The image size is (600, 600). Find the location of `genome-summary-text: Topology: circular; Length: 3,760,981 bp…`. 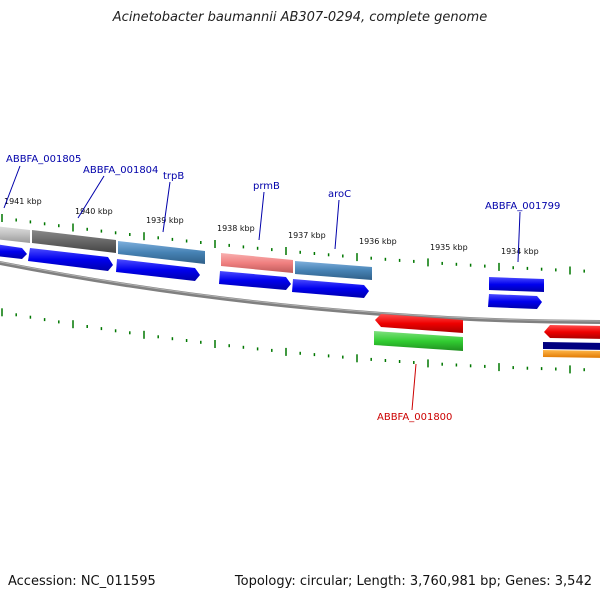

genome-summary-text: Topology: circular; Length: 3,760,981 bp… is located at coordinates (413, 581).